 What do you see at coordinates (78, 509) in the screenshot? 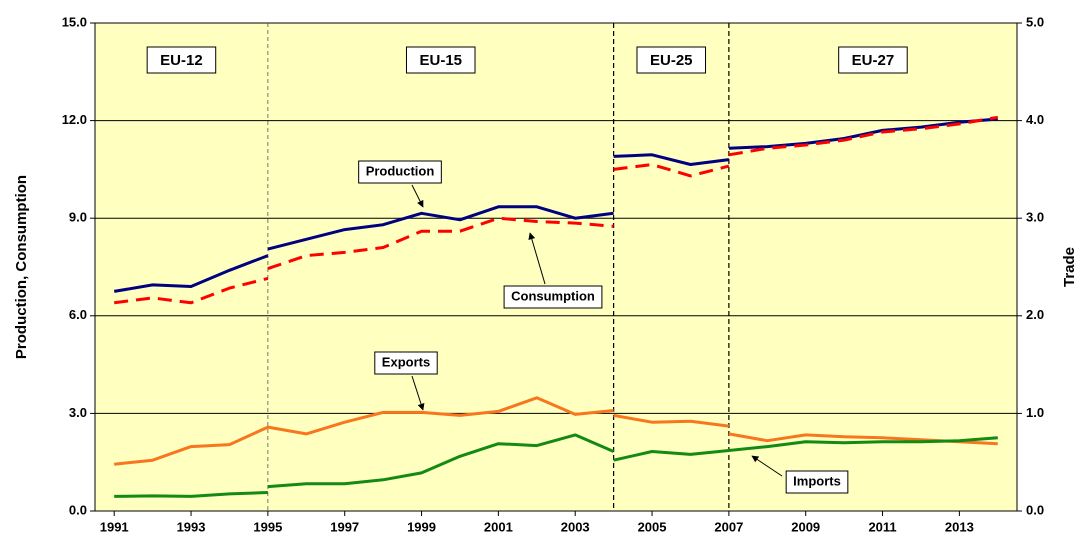
I see `y-tick-label: 0.0` at bounding box center [78, 509].